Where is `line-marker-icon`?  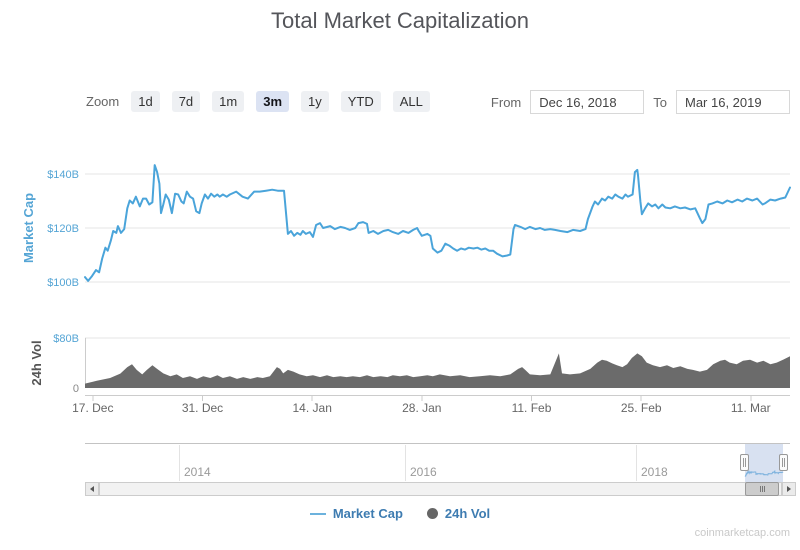 line-marker-icon is located at coordinates (317, 513).